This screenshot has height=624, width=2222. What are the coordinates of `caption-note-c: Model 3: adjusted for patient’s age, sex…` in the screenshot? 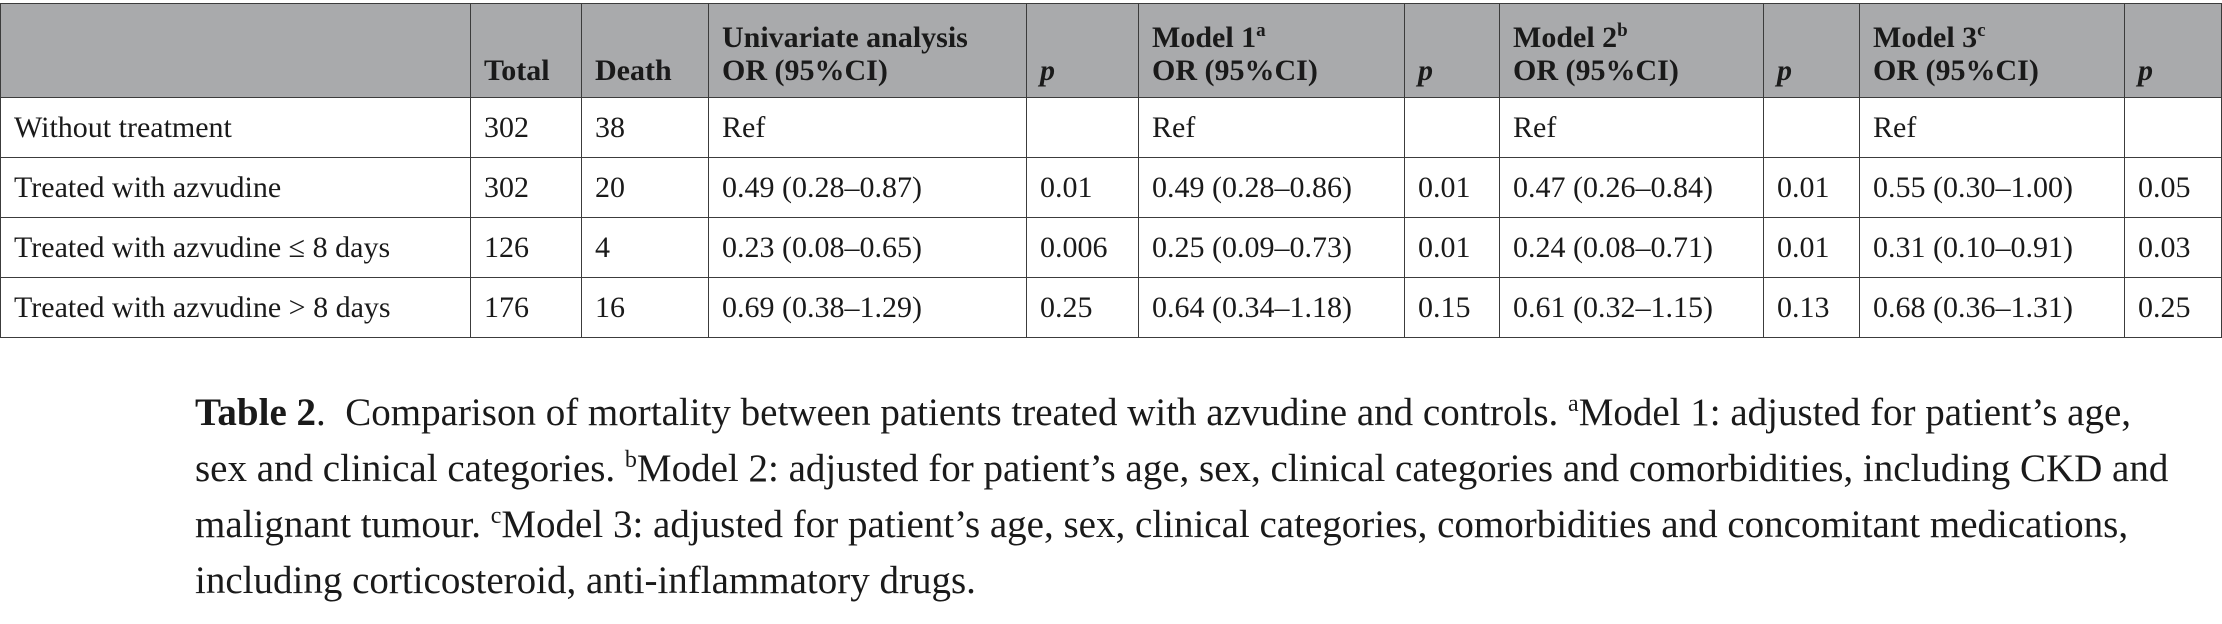 It's located at (1162, 552).